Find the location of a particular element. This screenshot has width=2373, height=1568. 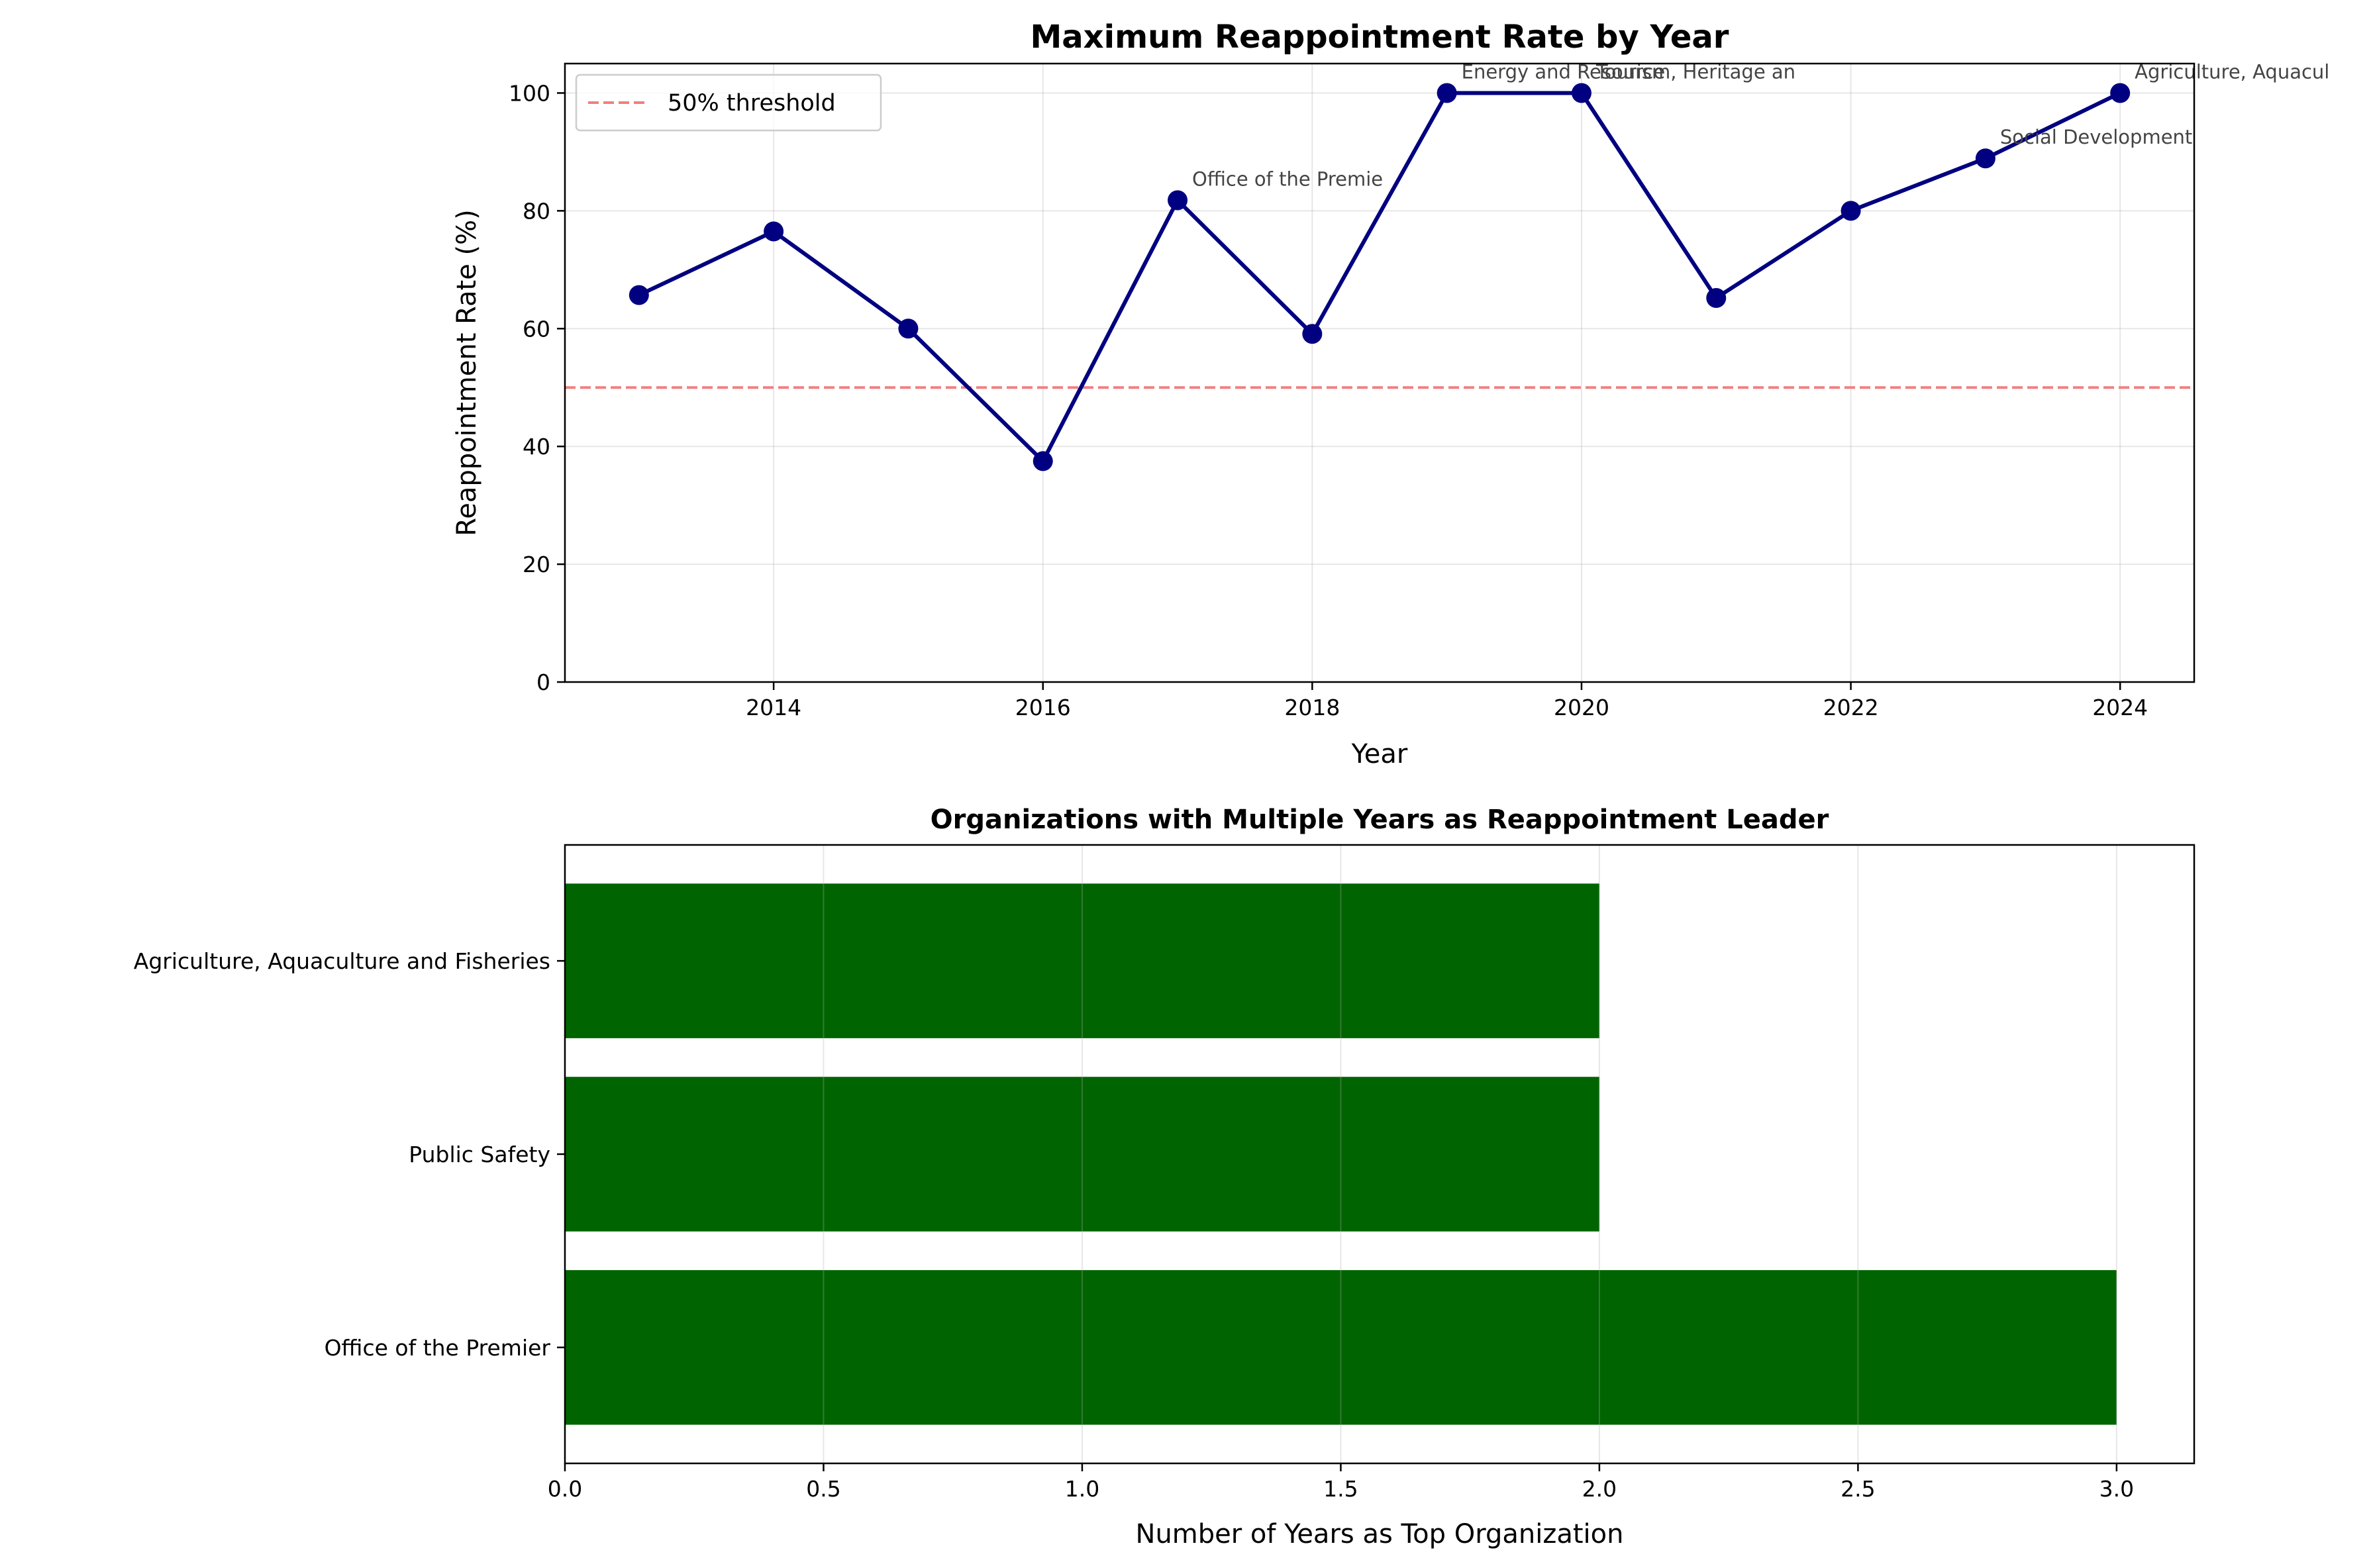

y-tick-label: 100 is located at coordinates (529, 93).